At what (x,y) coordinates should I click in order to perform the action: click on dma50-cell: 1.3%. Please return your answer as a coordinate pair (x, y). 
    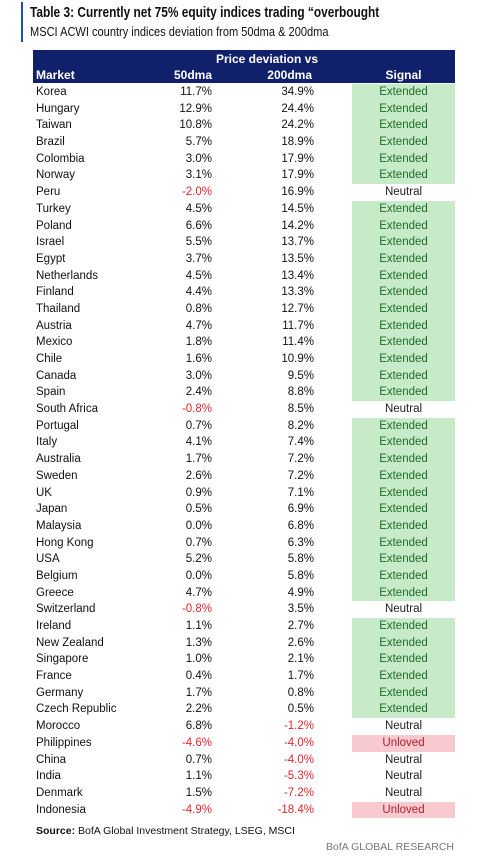
    Looking at the image, I should click on (198, 642).